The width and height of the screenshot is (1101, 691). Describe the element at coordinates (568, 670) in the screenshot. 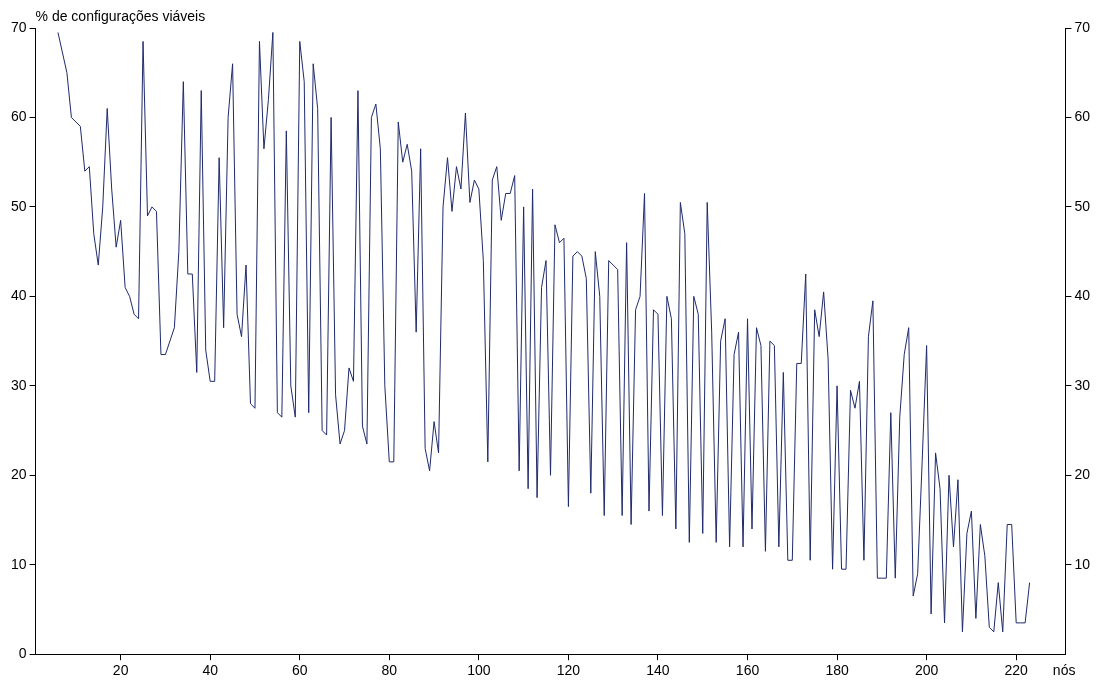

I see `x-tick-label: 120` at that location.